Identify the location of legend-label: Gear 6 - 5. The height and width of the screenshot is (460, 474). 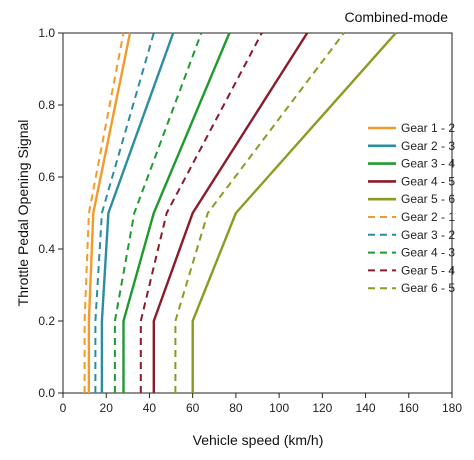
(428, 288).